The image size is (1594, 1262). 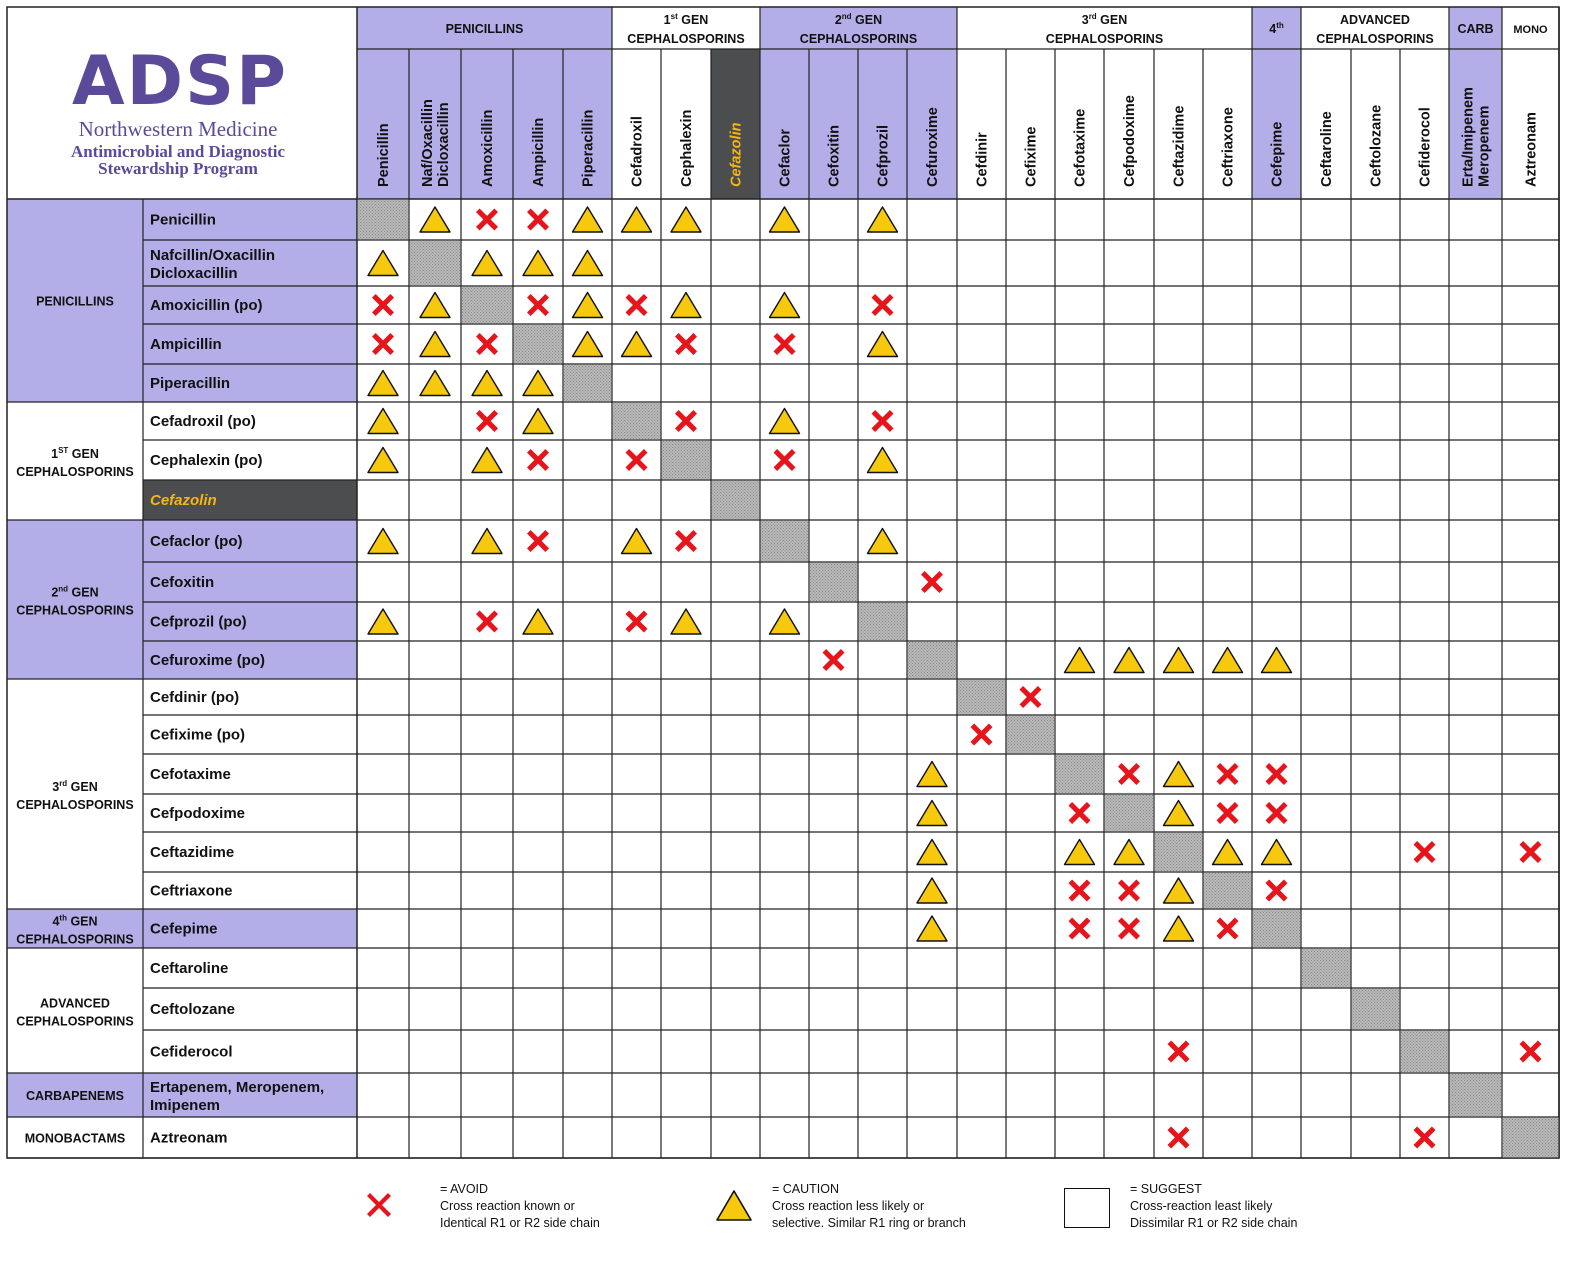 I want to click on col-group-g3-label: 3rd GEN, so click(x=1105, y=19).